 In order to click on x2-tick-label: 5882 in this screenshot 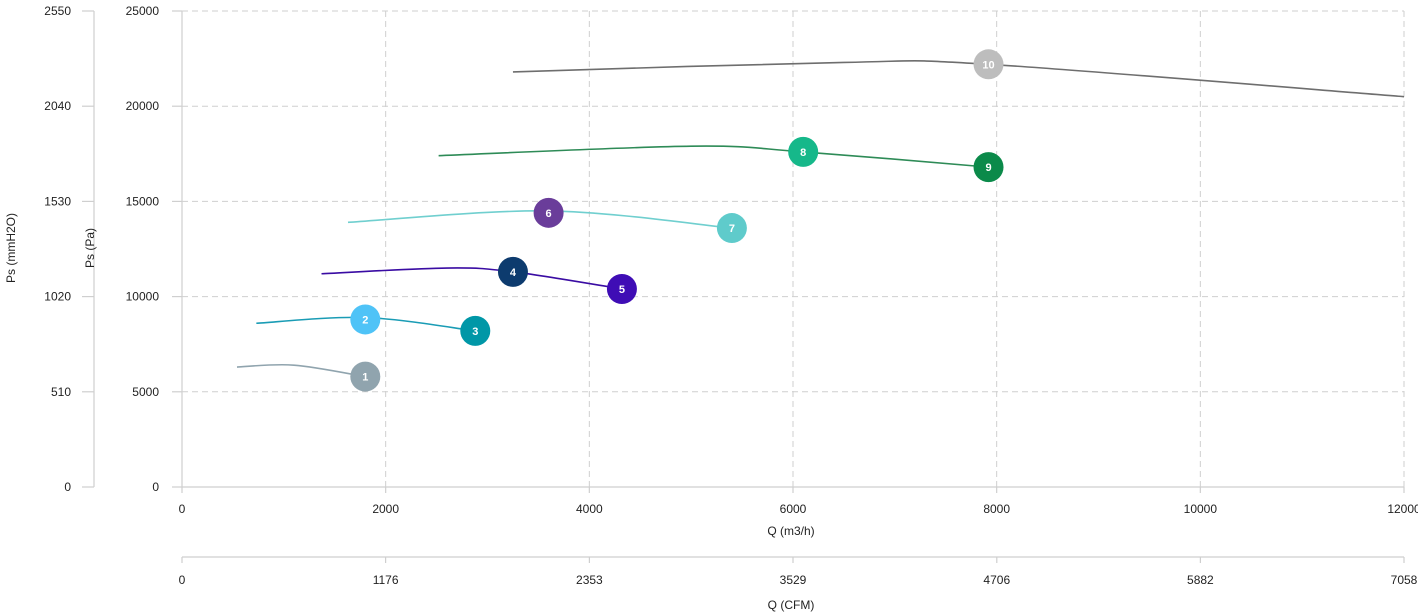, I will do `click(1200, 580)`.